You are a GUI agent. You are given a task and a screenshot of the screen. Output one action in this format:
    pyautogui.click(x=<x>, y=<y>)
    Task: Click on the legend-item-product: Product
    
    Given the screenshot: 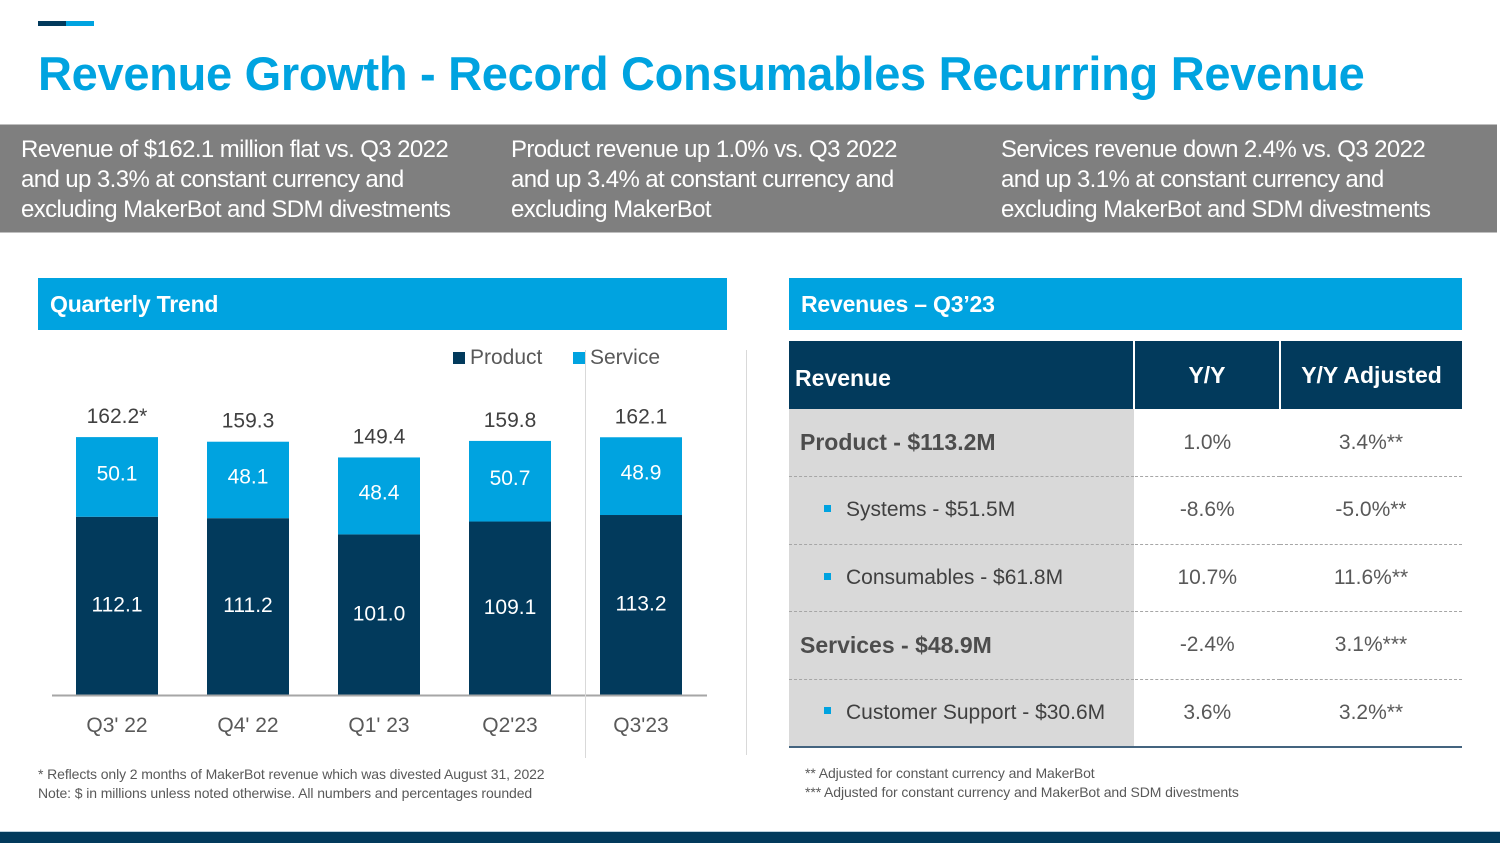 What is the action you would take?
    pyautogui.click(x=497, y=358)
    